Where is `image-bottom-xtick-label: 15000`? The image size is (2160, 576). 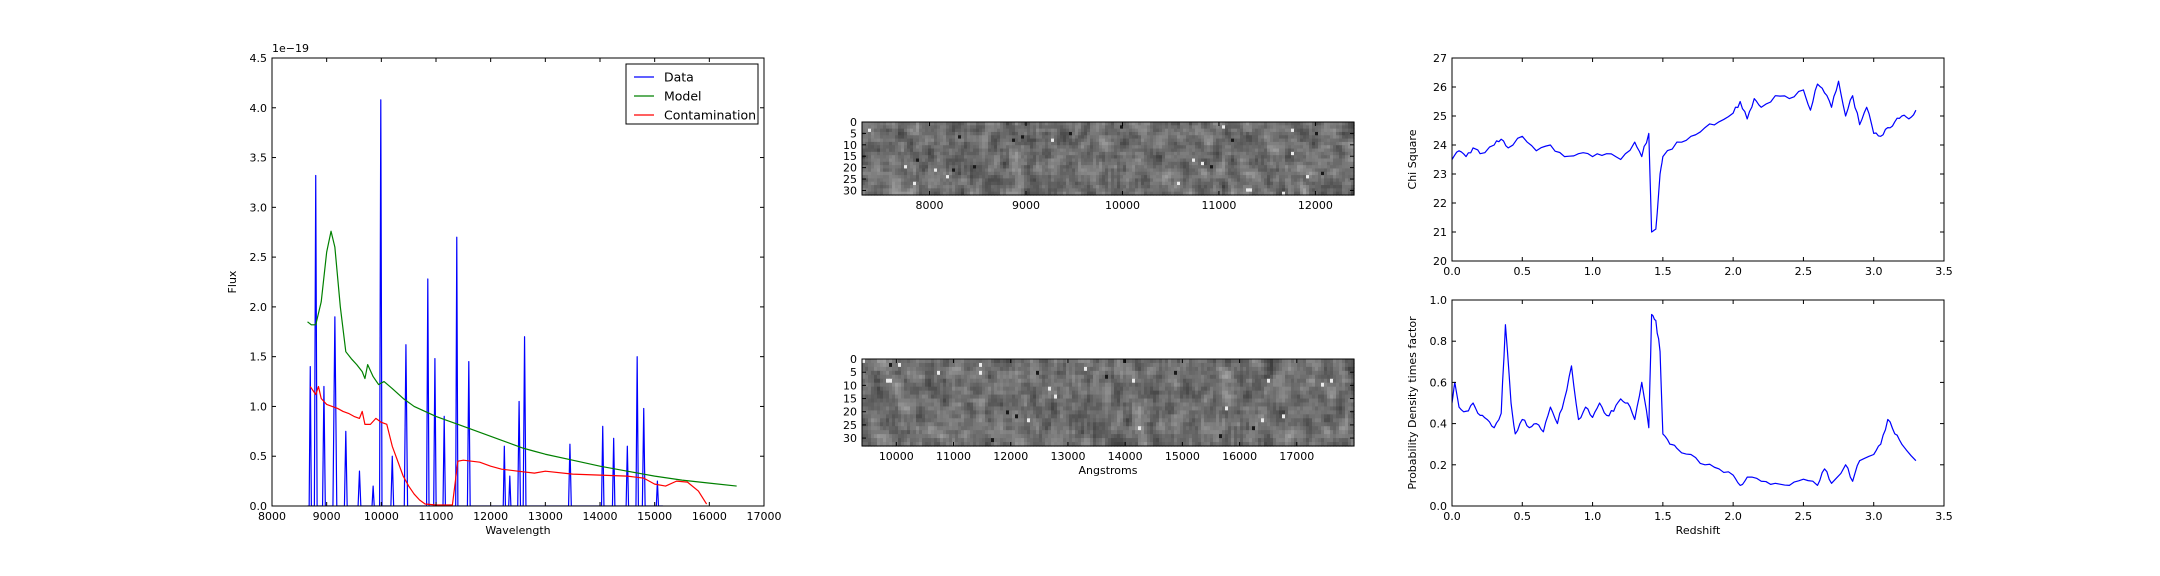 image-bottom-xtick-label: 15000 is located at coordinates (1182, 456).